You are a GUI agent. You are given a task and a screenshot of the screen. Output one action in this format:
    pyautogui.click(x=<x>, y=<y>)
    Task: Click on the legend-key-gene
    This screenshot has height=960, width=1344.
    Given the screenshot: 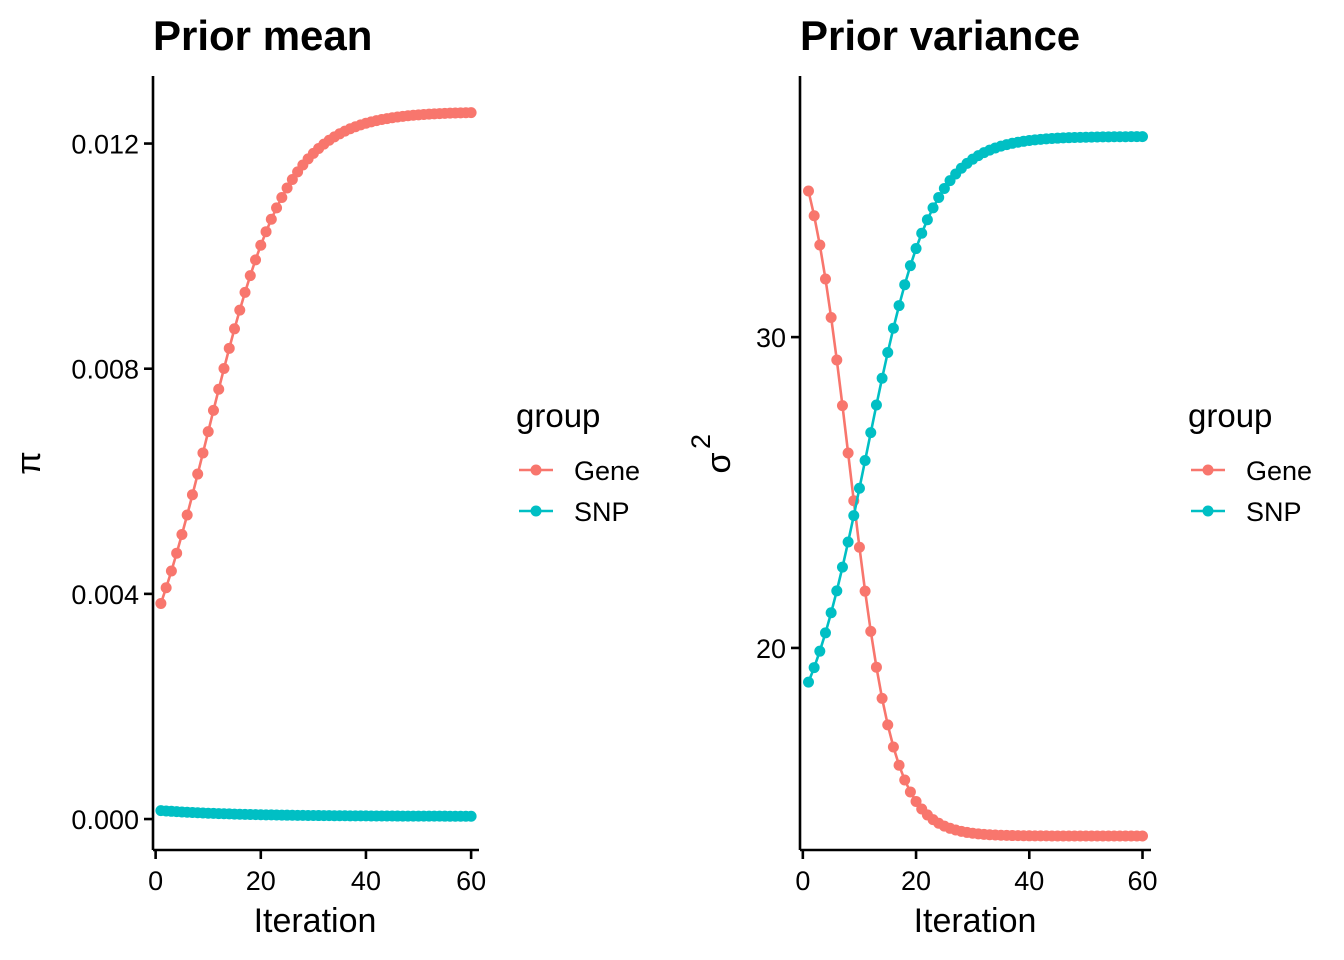 What is the action you would take?
    pyautogui.click(x=536, y=470)
    